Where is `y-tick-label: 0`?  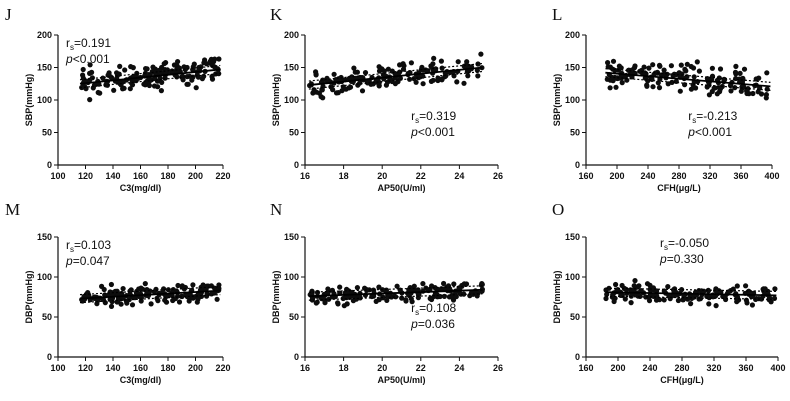
y-tick-label: 0 is located at coordinates (577, 165).